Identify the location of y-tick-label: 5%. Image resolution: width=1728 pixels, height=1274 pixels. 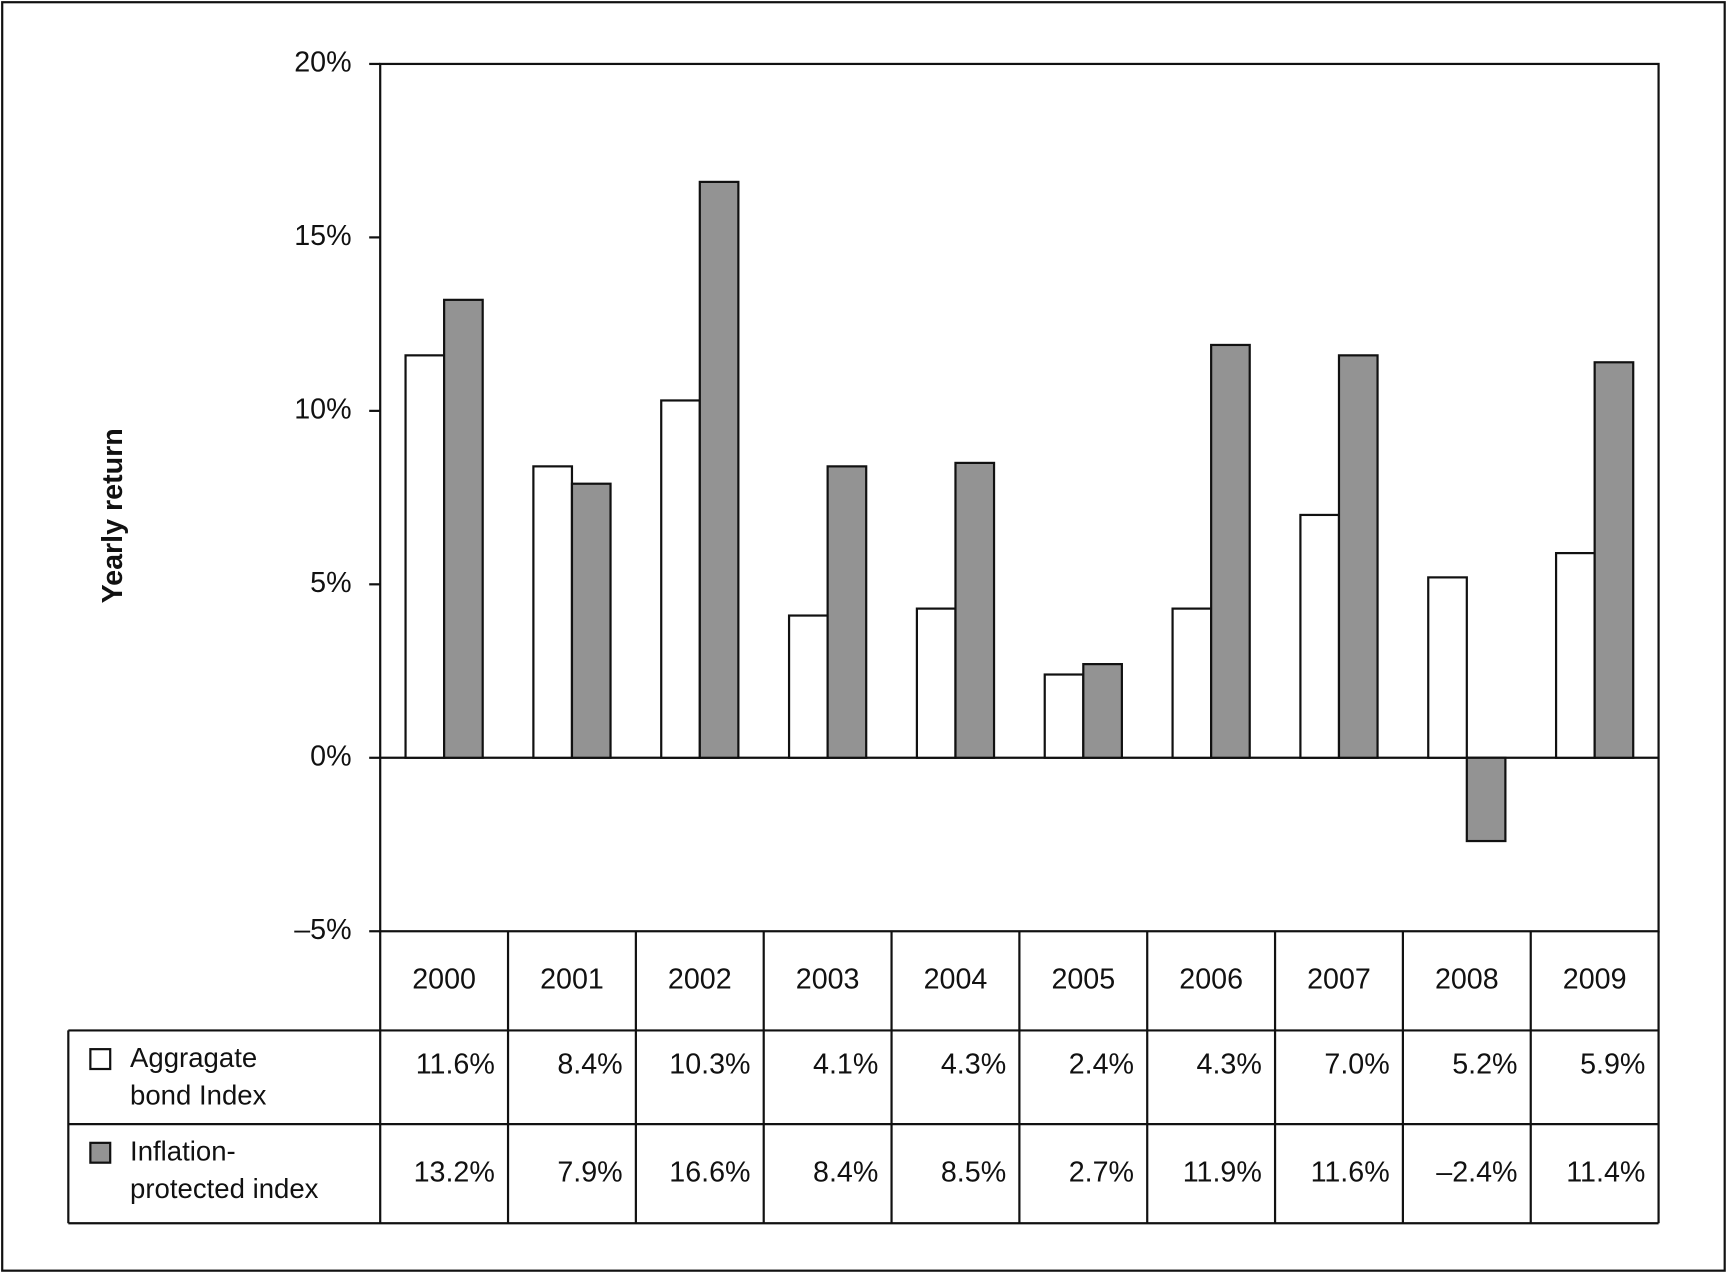
(330, 583).